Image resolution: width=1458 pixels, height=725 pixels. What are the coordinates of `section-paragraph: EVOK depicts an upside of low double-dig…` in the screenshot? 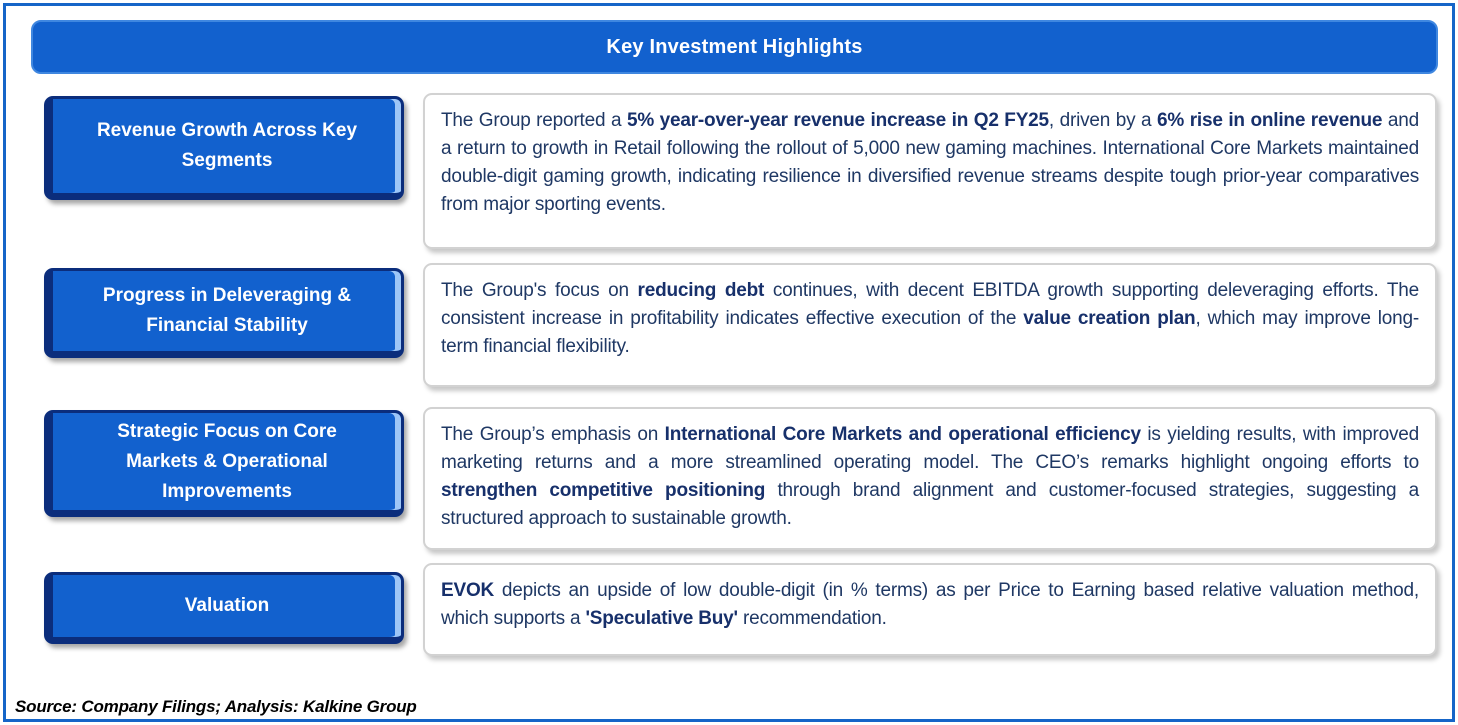 It's located at (930, 604).